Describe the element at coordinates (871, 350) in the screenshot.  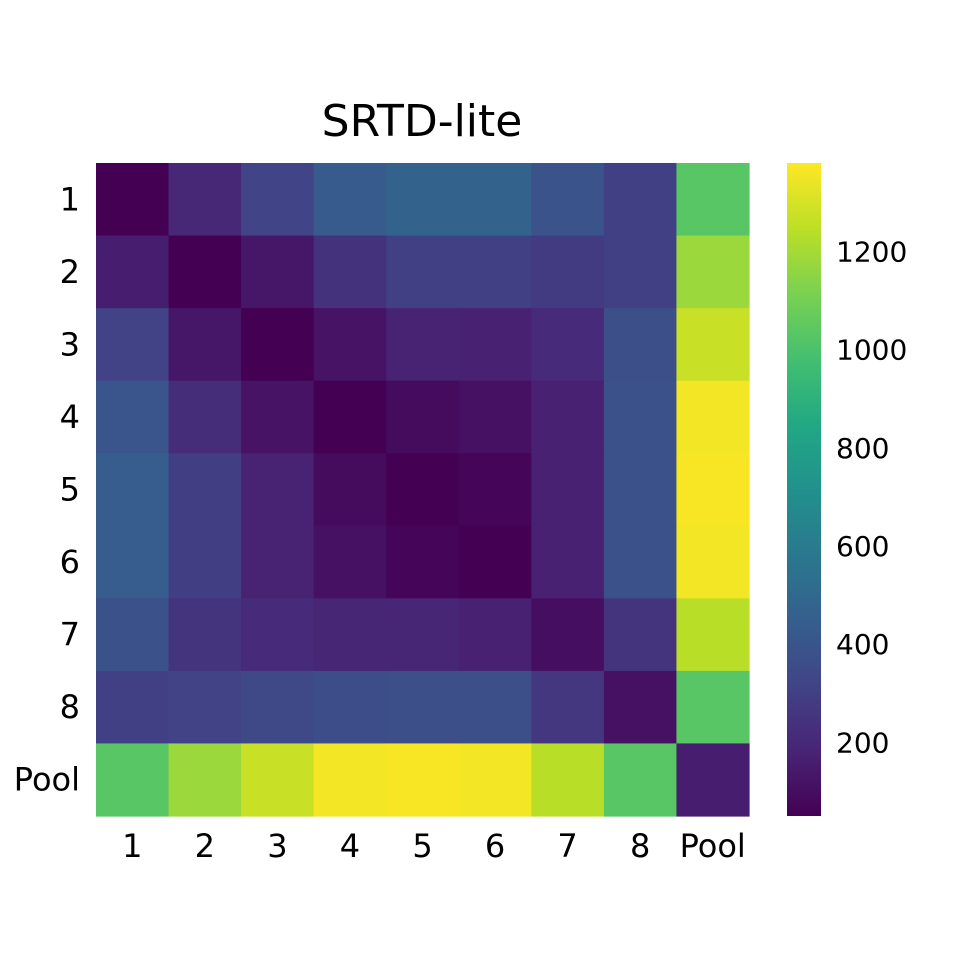
I see `colorbar-tick-label: 1000` at that location.